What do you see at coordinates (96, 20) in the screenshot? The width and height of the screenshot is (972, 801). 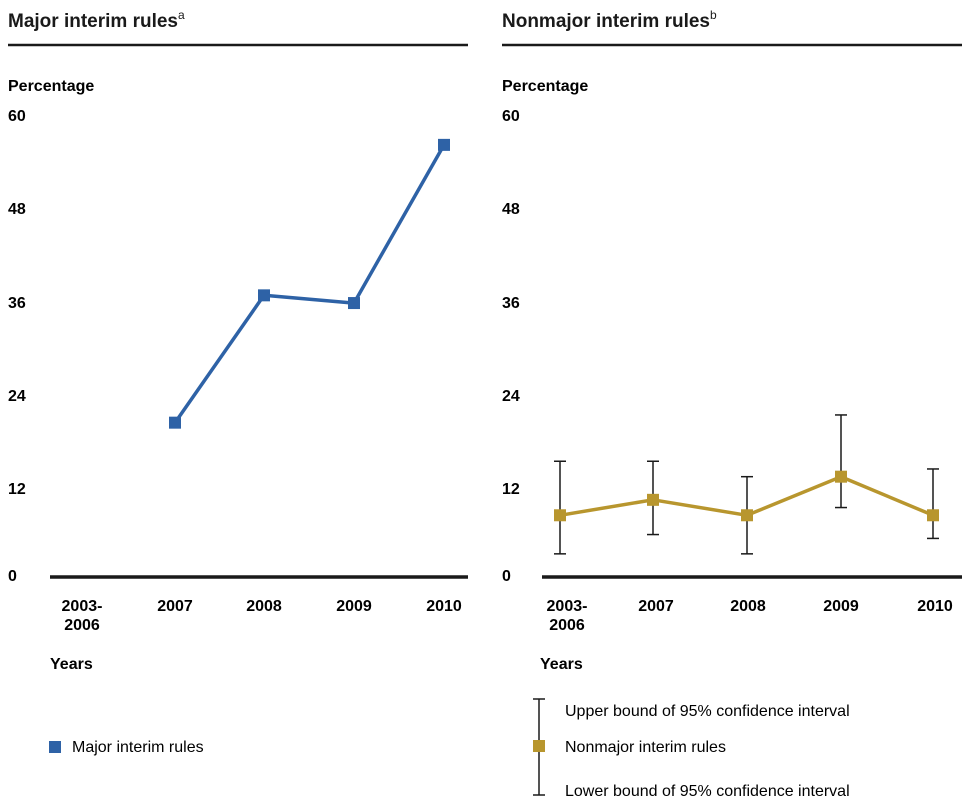 I see `chart-title: Major interim rulesa` at bounding box center [96, 20].